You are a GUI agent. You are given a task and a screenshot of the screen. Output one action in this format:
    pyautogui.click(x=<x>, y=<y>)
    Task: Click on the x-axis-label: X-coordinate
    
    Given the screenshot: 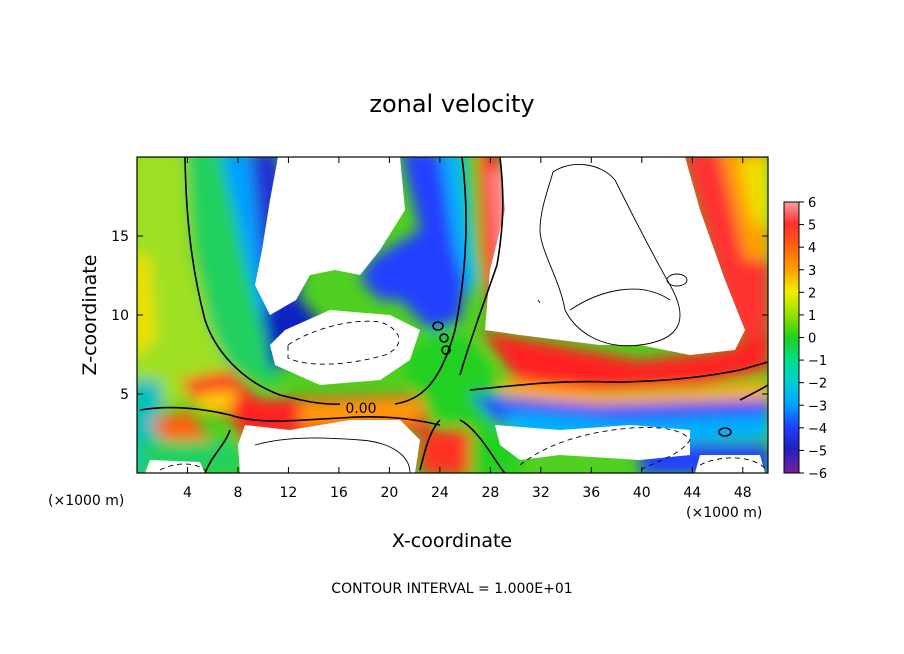 What is the action you would take?
    pyautogui.click(x=452, y=541)
    